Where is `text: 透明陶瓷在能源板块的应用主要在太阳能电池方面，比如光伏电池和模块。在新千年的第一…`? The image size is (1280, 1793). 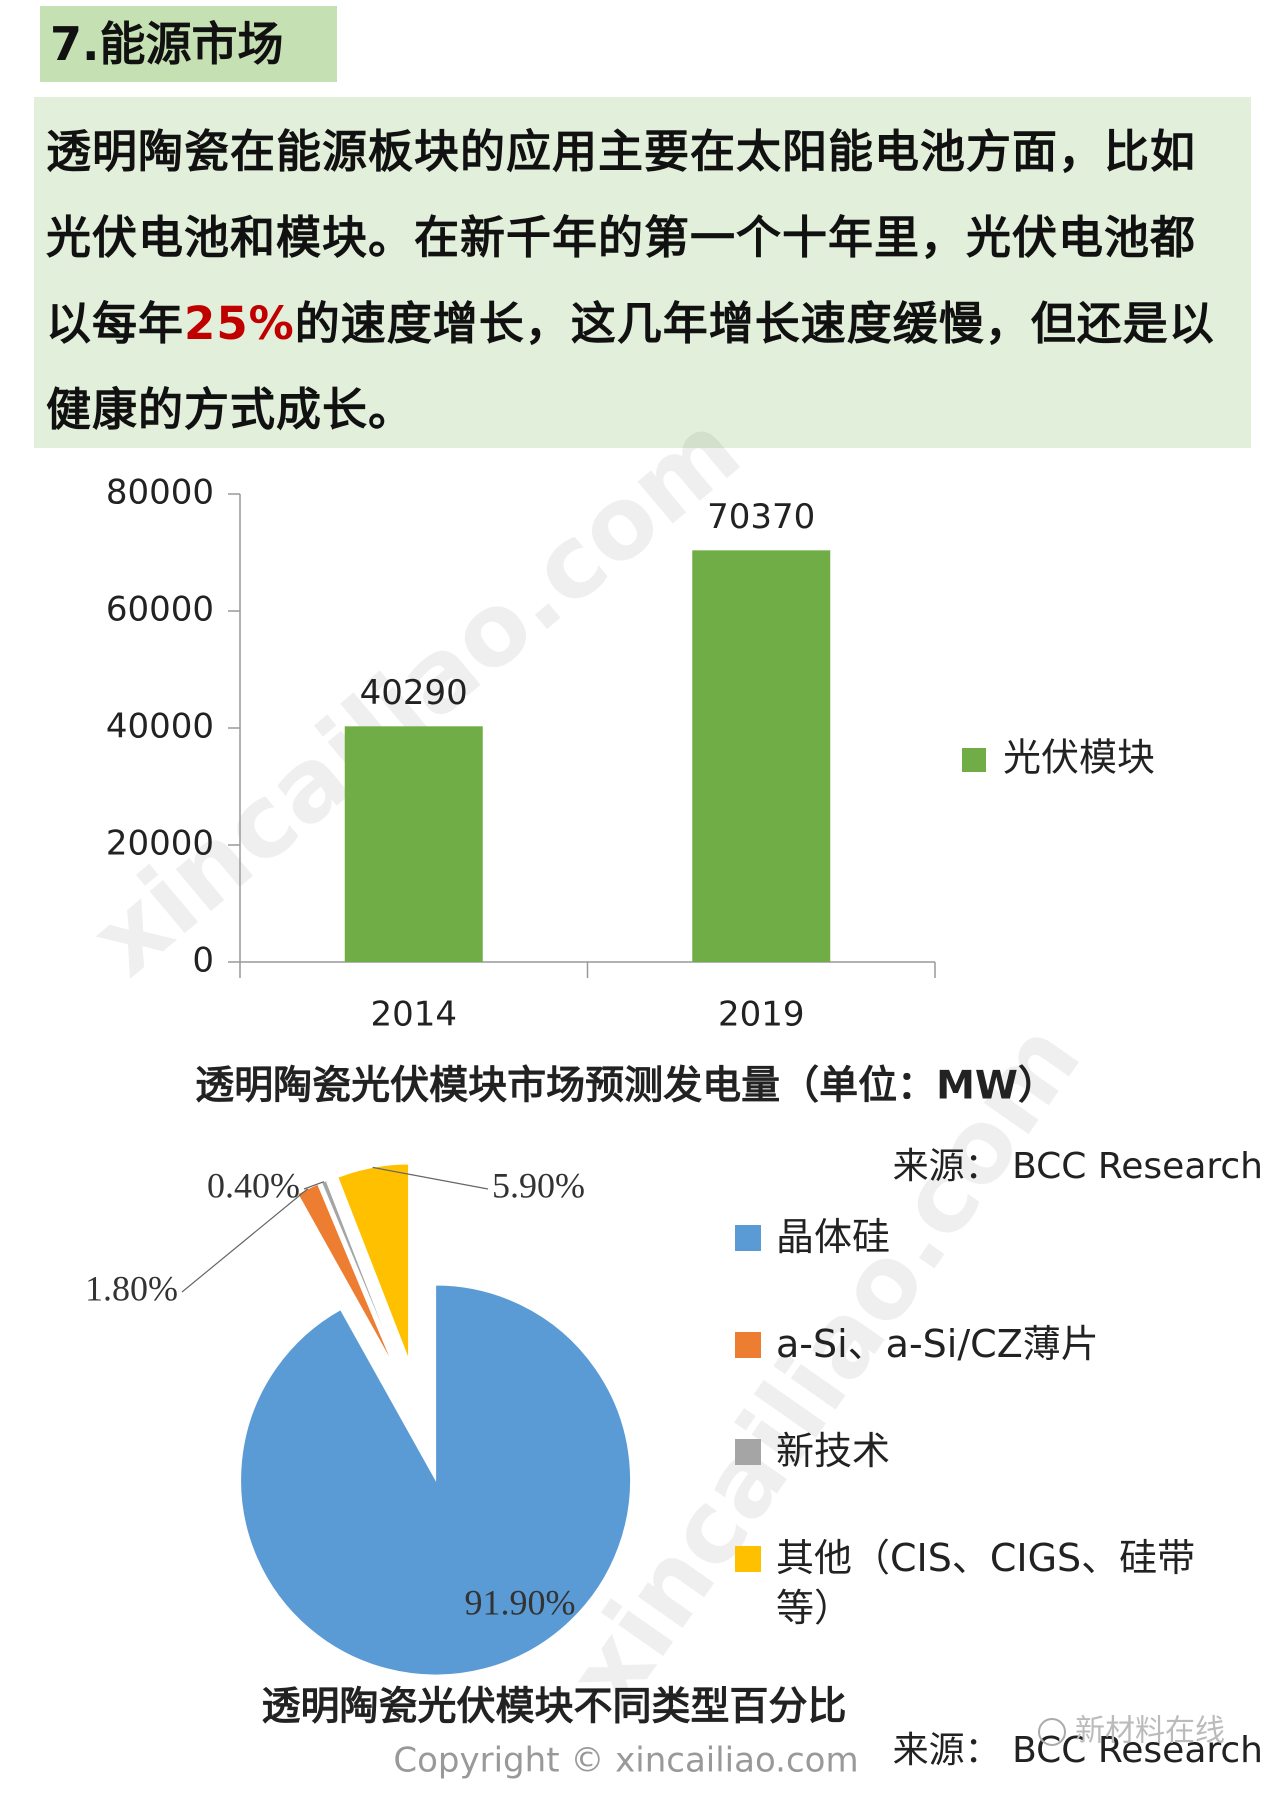
text: 透明陶瓷在能源板块的应用主要在太阳能电池方面，比如光伏电池和模块。在新千年的第一… is located at coordinates (621, 237).